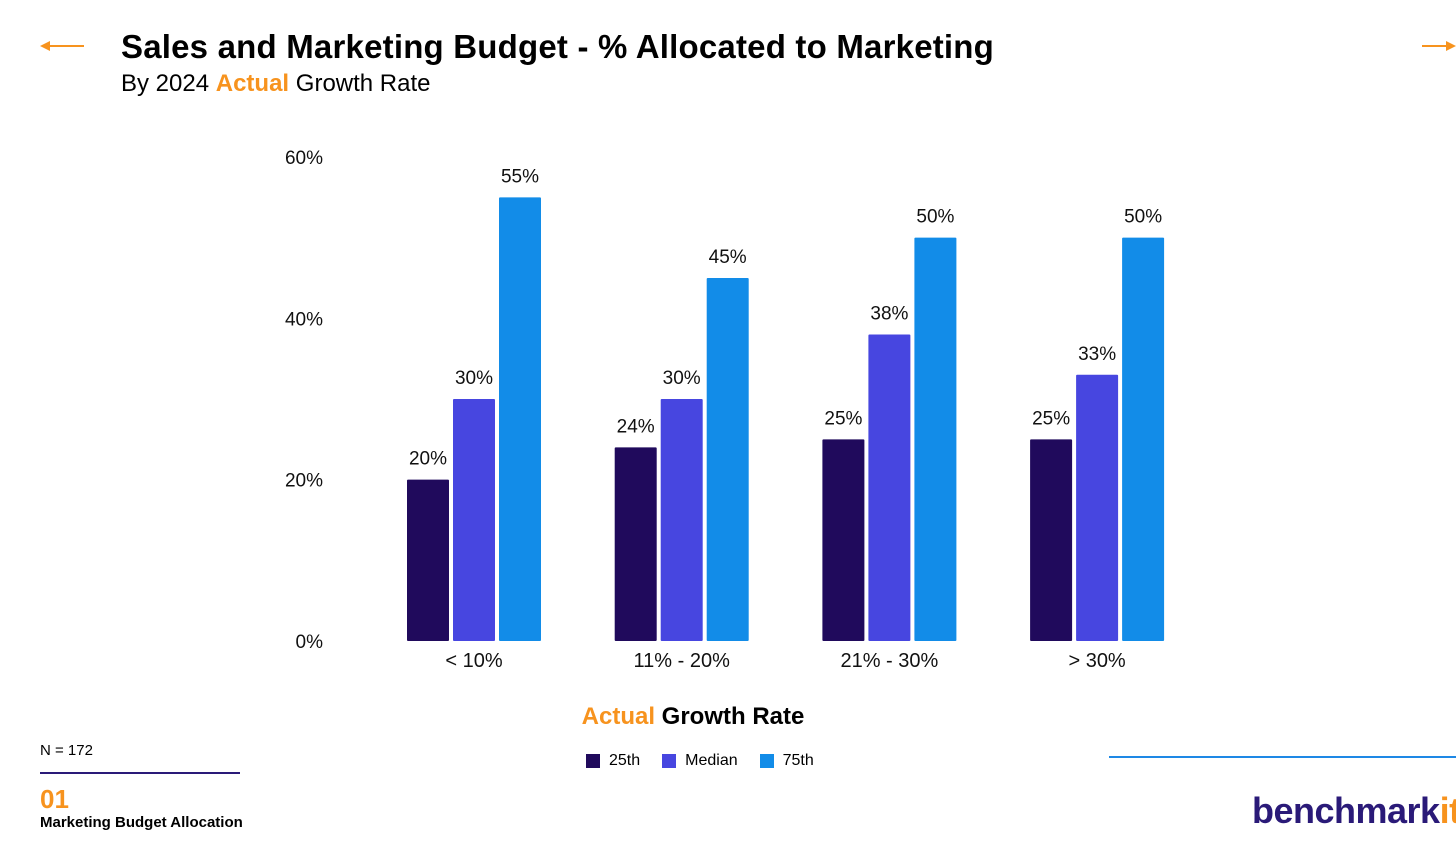  I want to click on data-label: 45%, so click(728, 257).